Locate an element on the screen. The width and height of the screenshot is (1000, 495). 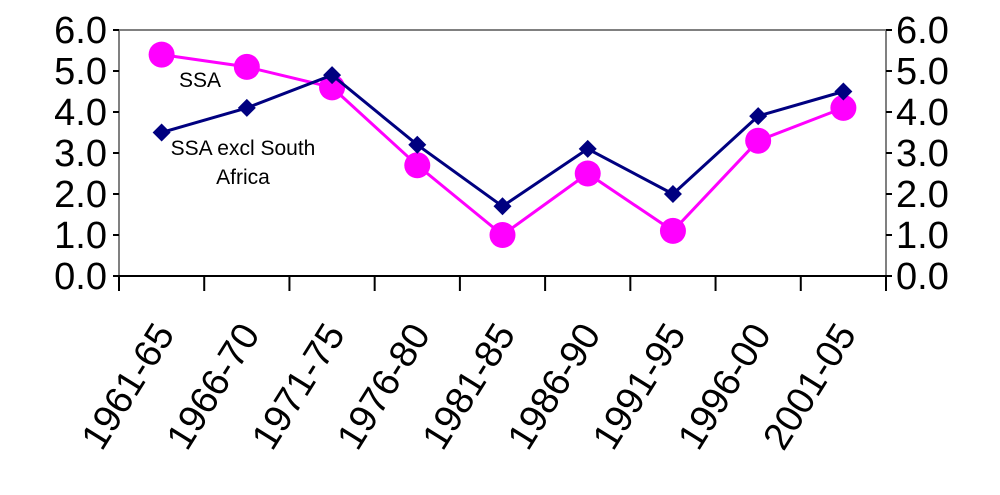
secondary-y-tick-label: 2.0 is located at coordinates (922, 195).